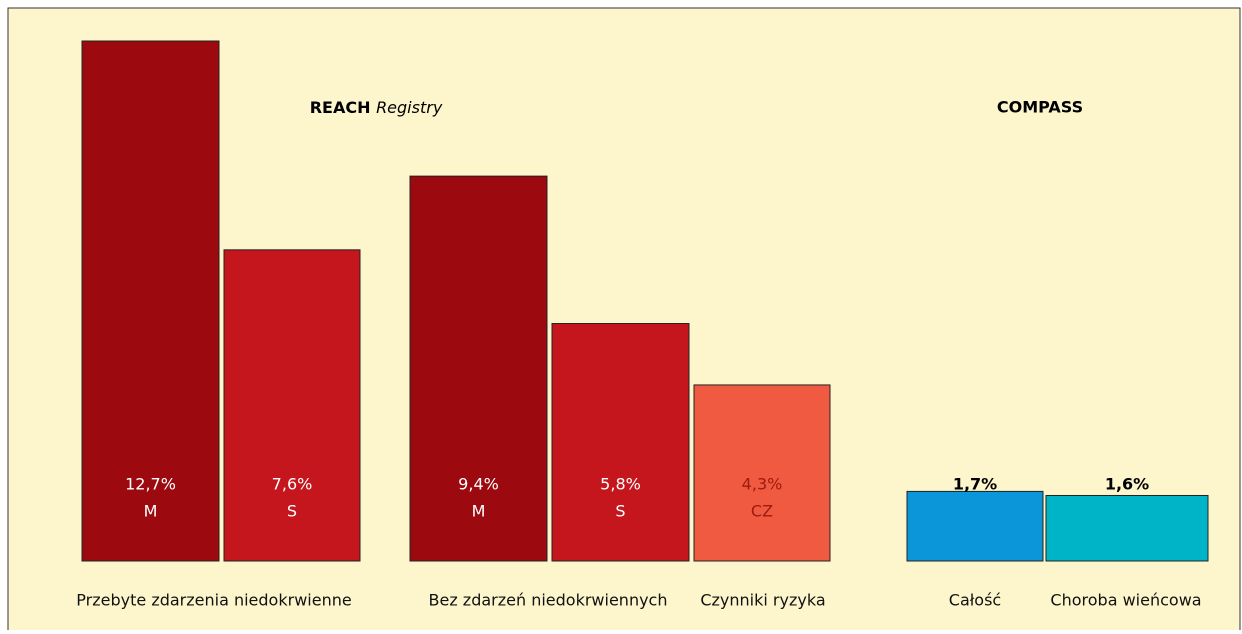  Describe the element at coordinates (1040, 107) in the screenshot. I see `section-title: COMPASS` at that location.